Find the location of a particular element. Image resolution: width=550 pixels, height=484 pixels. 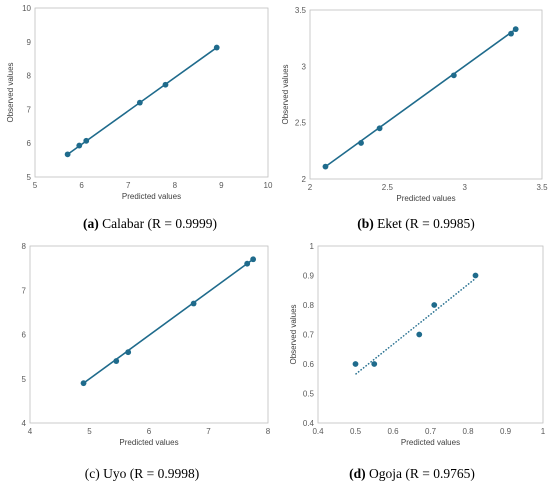

x-tick-label-uyo: 5 is located at coordinates (89, 431).